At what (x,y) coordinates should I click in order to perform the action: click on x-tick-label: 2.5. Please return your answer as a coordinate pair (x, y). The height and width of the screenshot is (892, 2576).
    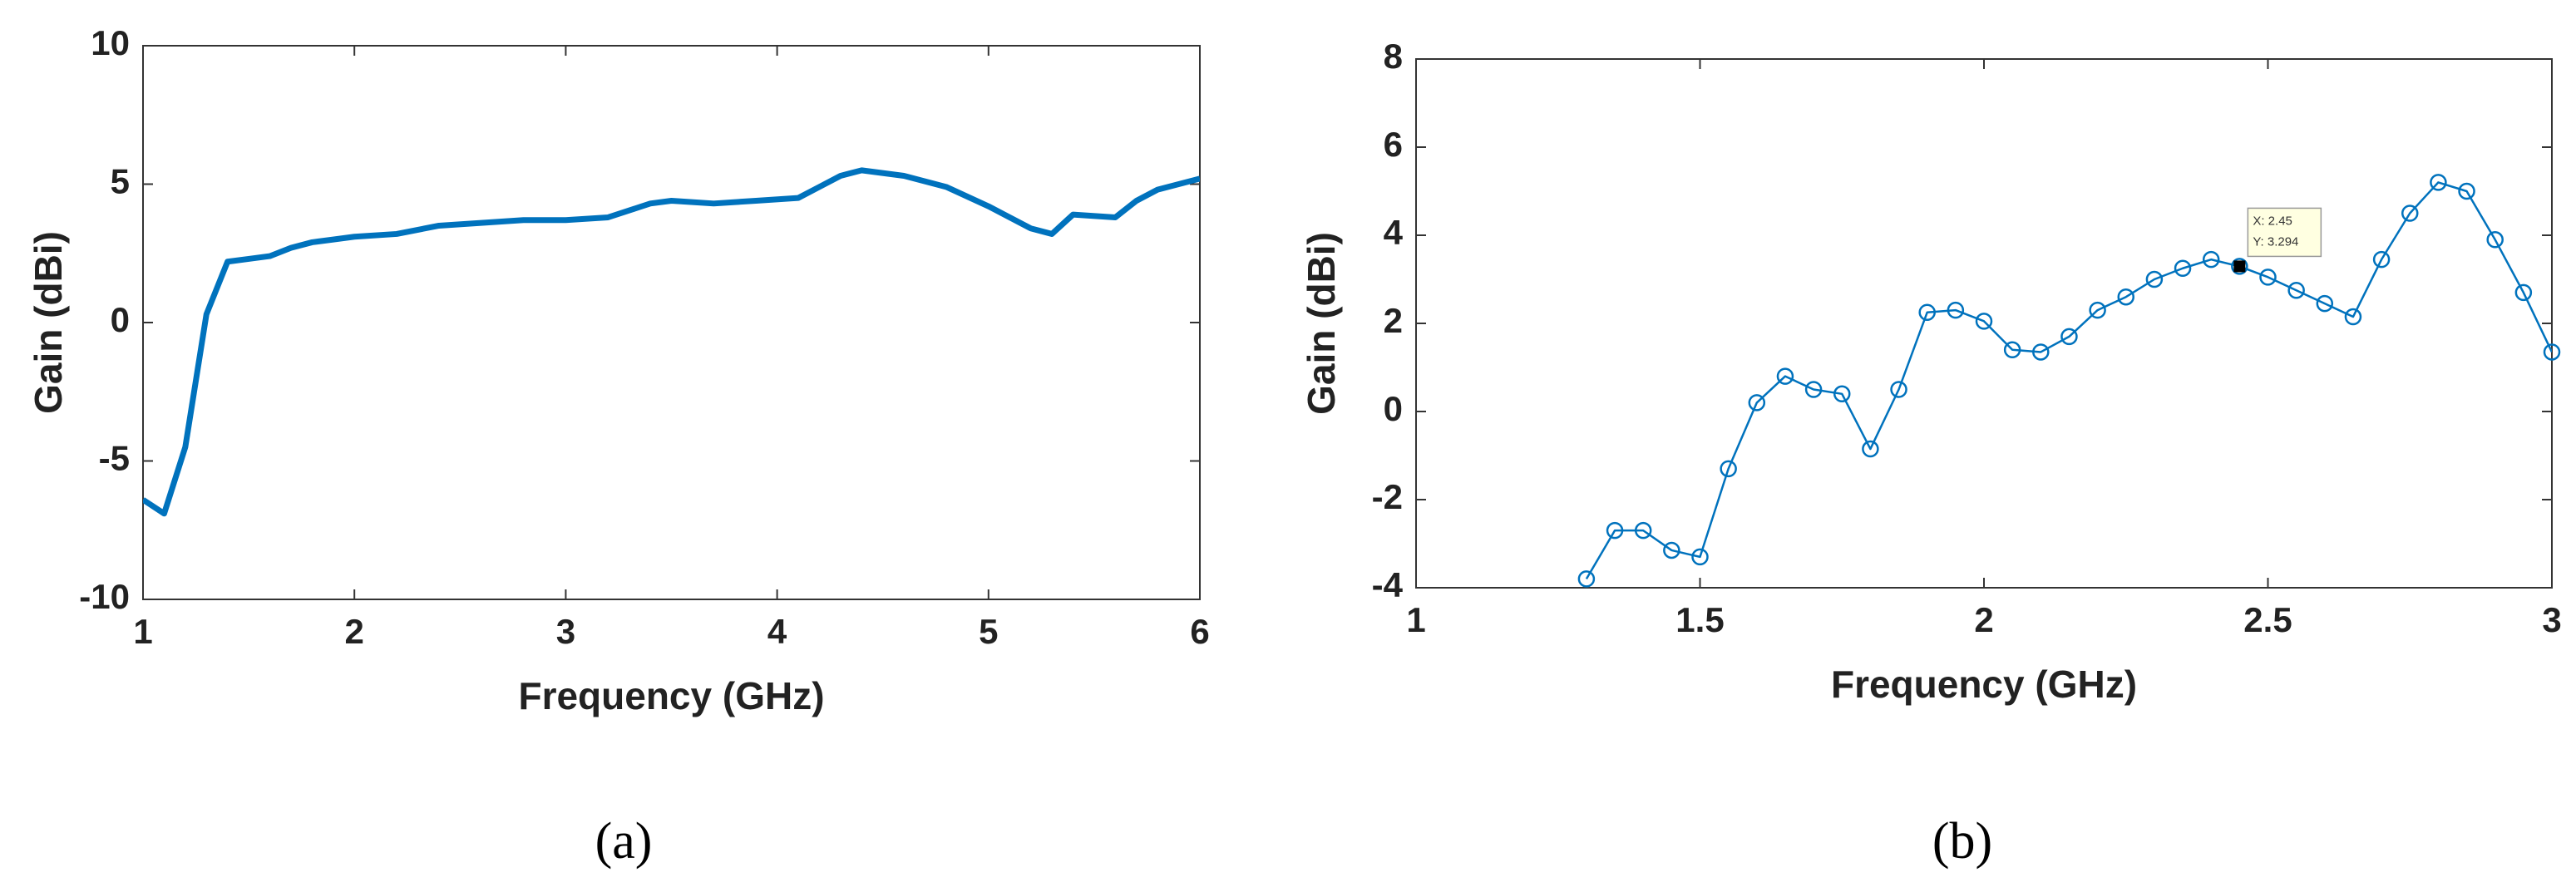
    Looking at the image, I should click on (2267, 619).